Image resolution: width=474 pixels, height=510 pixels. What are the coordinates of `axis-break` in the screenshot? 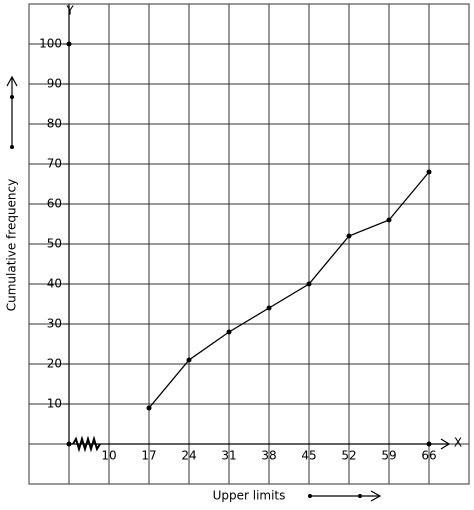 It's located at (86, 444).